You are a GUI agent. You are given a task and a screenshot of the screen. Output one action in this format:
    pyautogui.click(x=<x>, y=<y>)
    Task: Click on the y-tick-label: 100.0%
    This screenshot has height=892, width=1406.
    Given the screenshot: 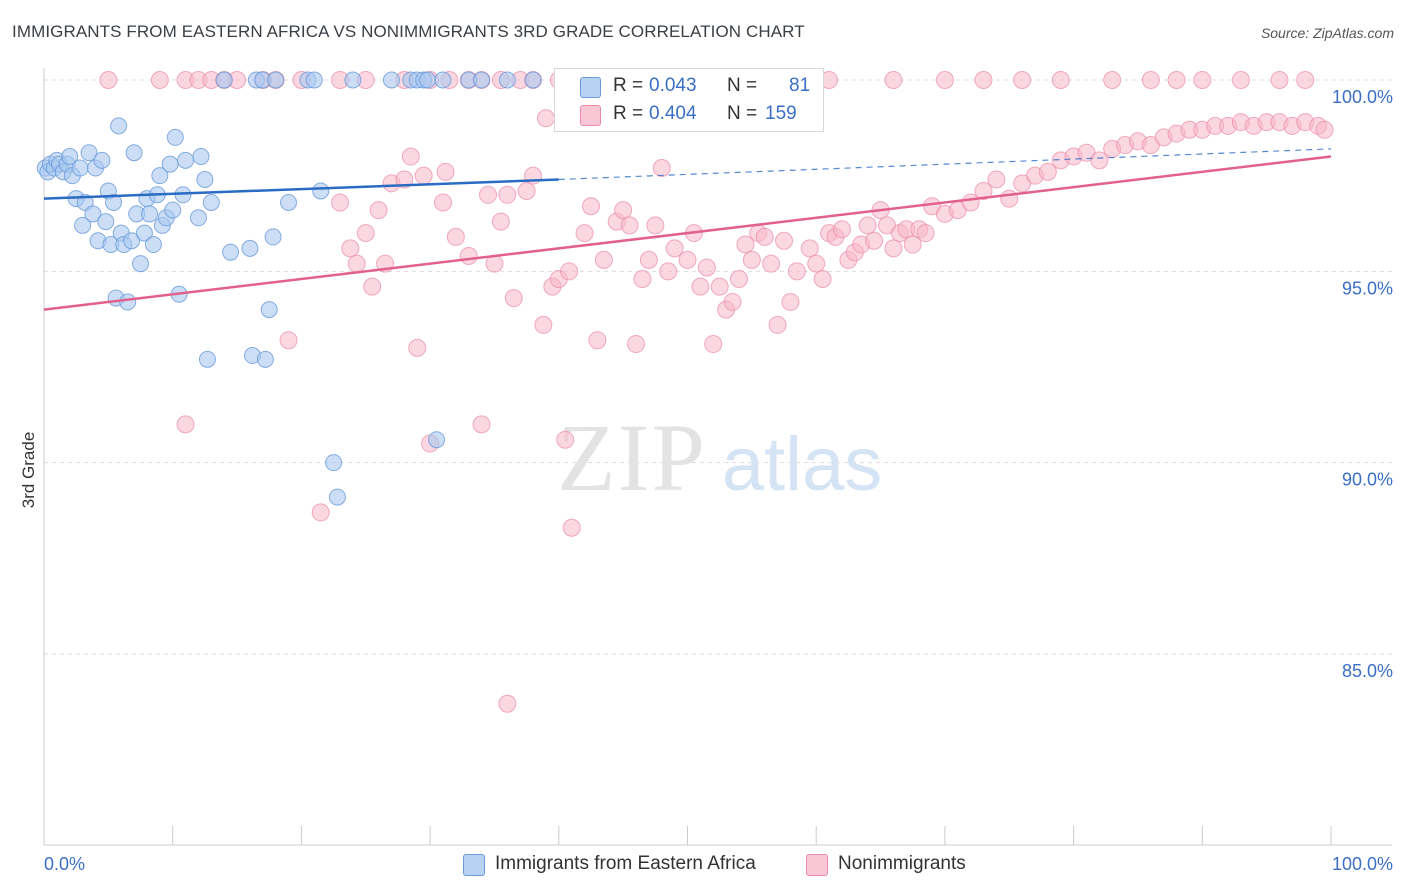 What is the action you would take?
    pyautogui.click(x=1362, y=97)
    